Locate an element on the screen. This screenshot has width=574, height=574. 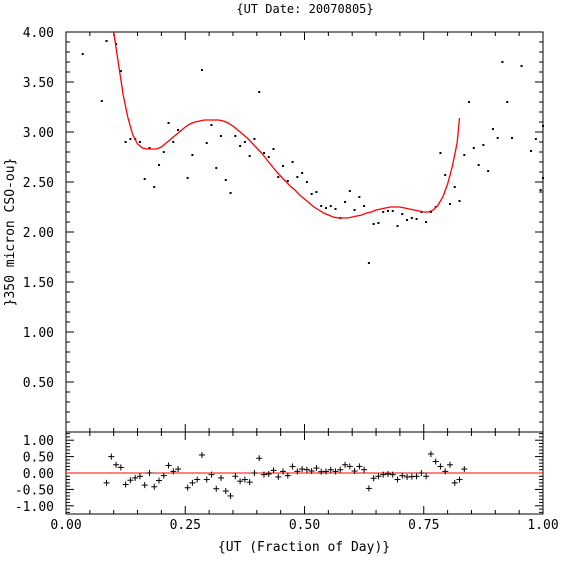
x-tick-label: 0.75 is located at coordinates (423, 525).